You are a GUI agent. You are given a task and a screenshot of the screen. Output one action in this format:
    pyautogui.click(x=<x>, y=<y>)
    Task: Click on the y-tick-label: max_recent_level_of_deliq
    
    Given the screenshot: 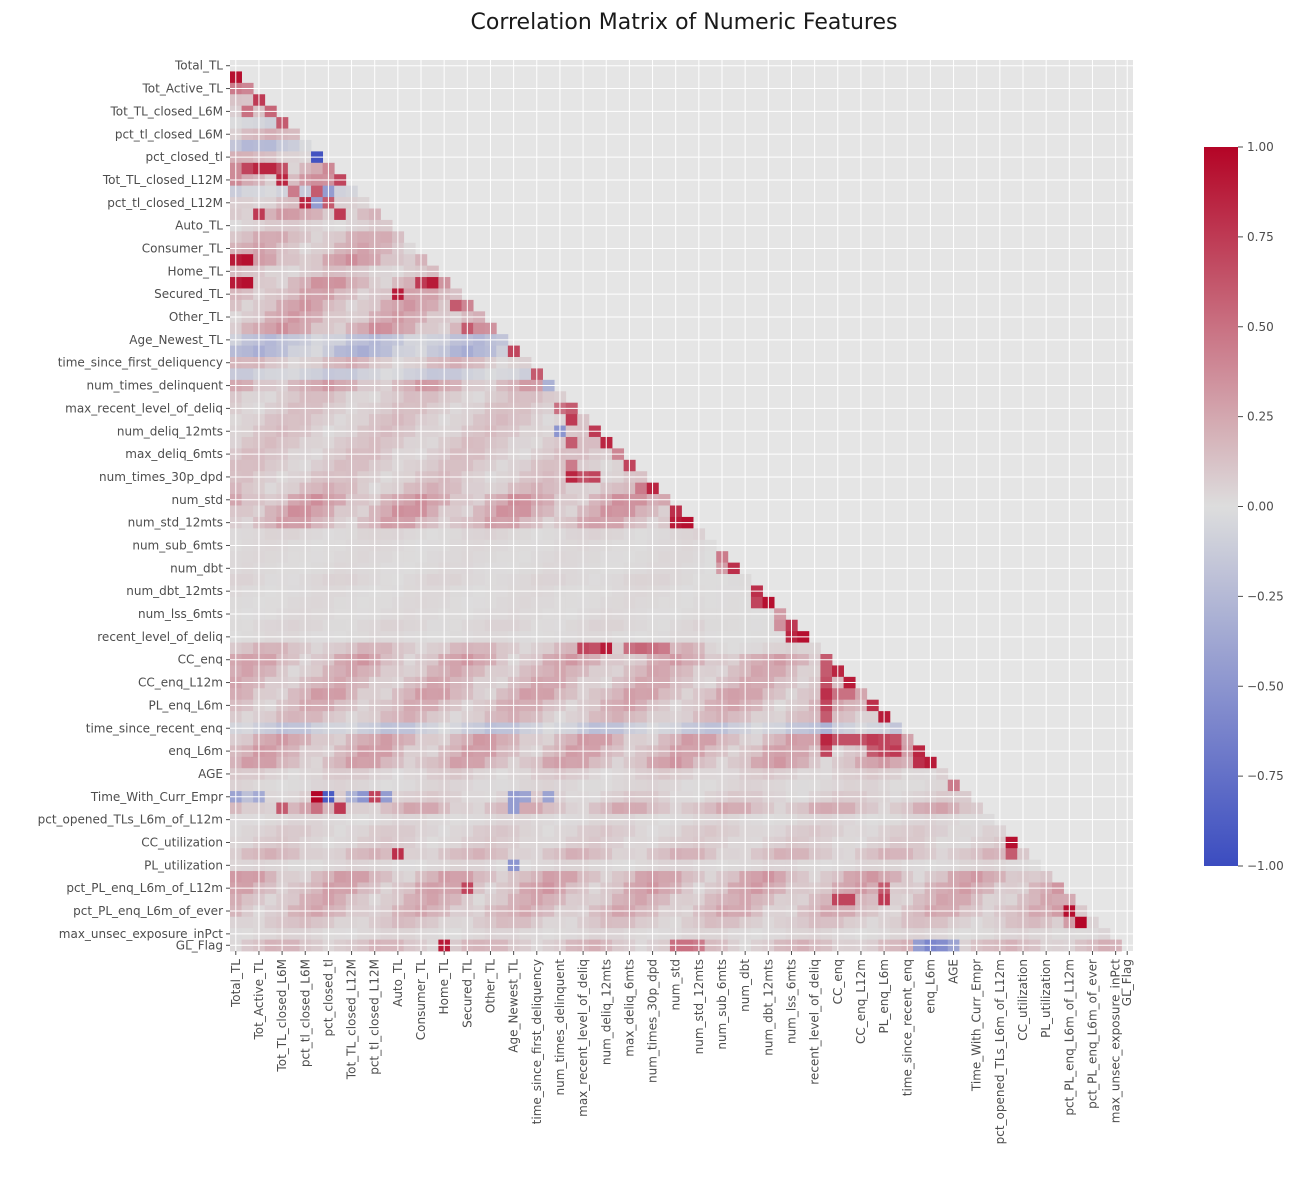 What is the action you would take?
    pyautogui.click(x=144, y=408)
    